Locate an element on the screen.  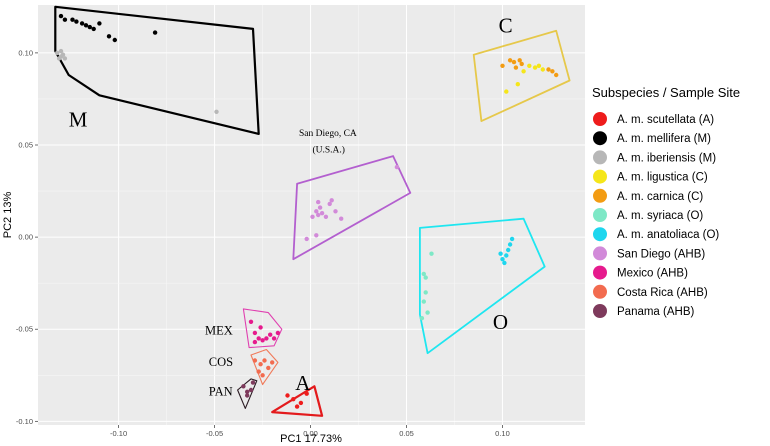
x-tick-label: 0.00 is located at coordinates (310, 433).